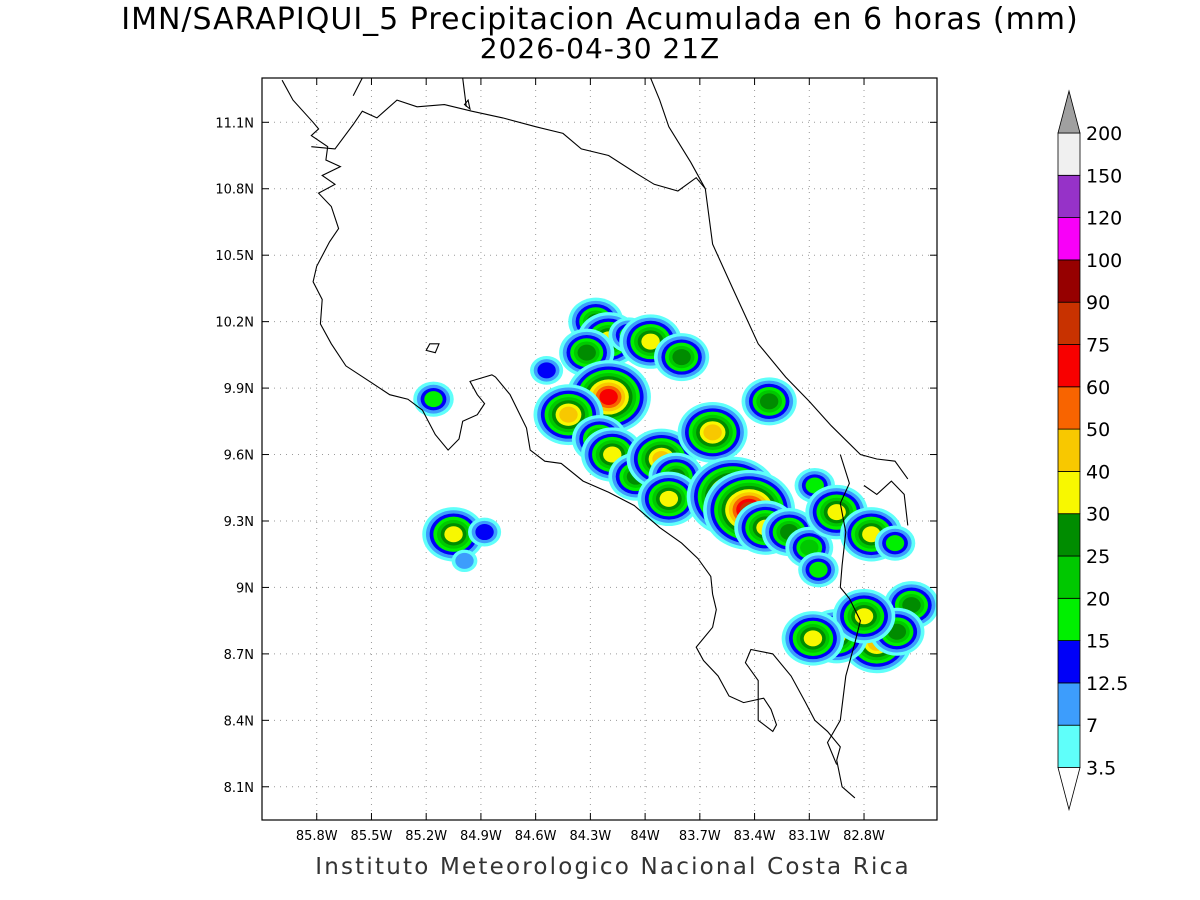 The width and height of the screenshot is (1200, 900). I want to click on lat-tick-label: 11.1N, so click(234, 123).